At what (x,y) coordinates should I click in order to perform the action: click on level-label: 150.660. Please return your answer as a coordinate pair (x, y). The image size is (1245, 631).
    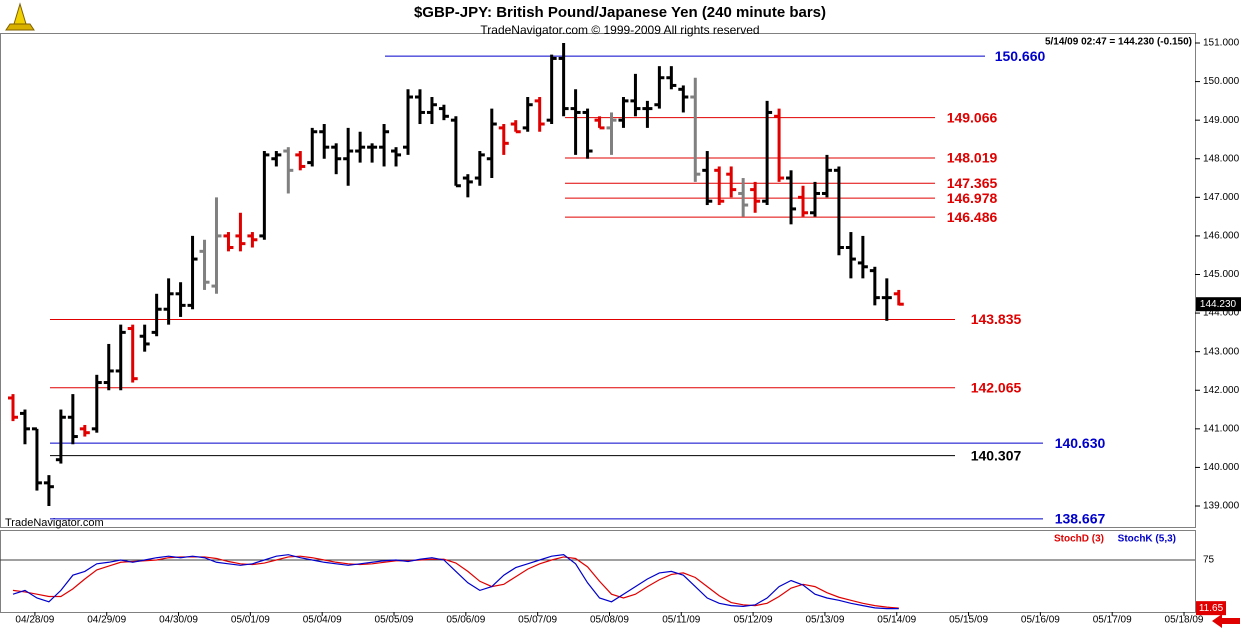
    Looking at the image, I should click on (1020, 56).